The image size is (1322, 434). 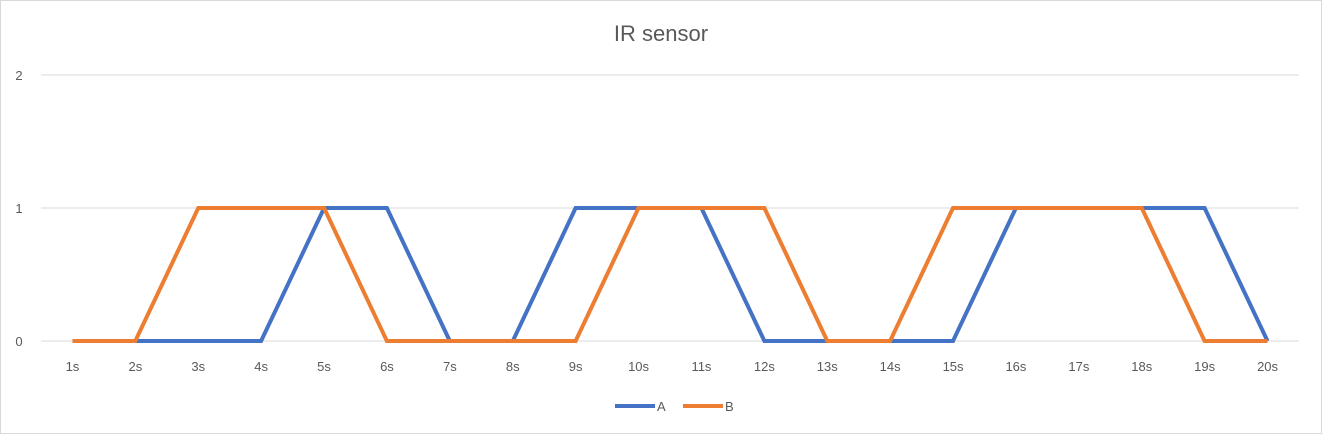 What do you see at coordinates (387, 366) in the screenshot?
I see `x-tick-label-6s: 6s` at bounding box center [387, 366].